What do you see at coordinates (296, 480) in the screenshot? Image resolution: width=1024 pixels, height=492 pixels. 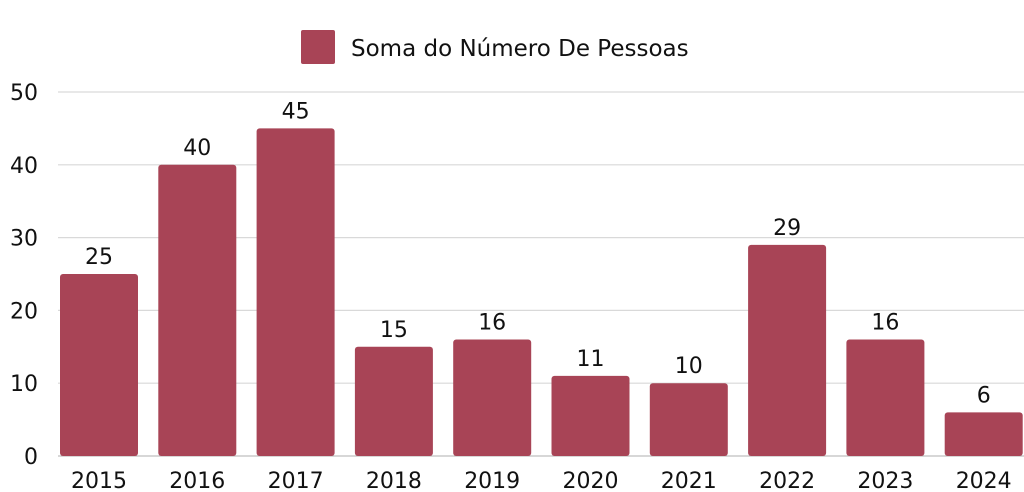 I see `x-tick-label-2017: 2017` at bounding box center [296, 480].